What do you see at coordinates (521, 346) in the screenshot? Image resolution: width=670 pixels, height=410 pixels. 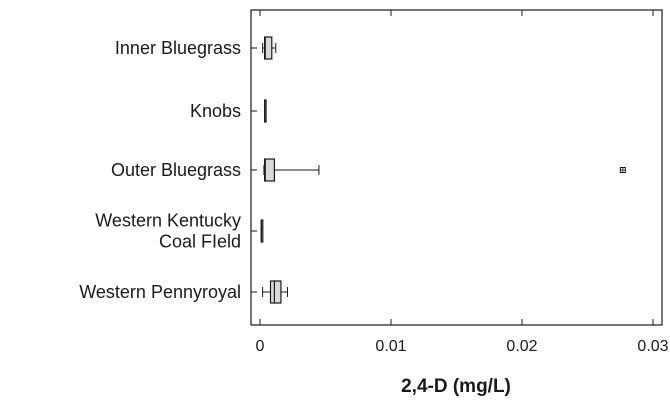 I see `x-tick-label: 0.02` at bounding box center [521, 346].